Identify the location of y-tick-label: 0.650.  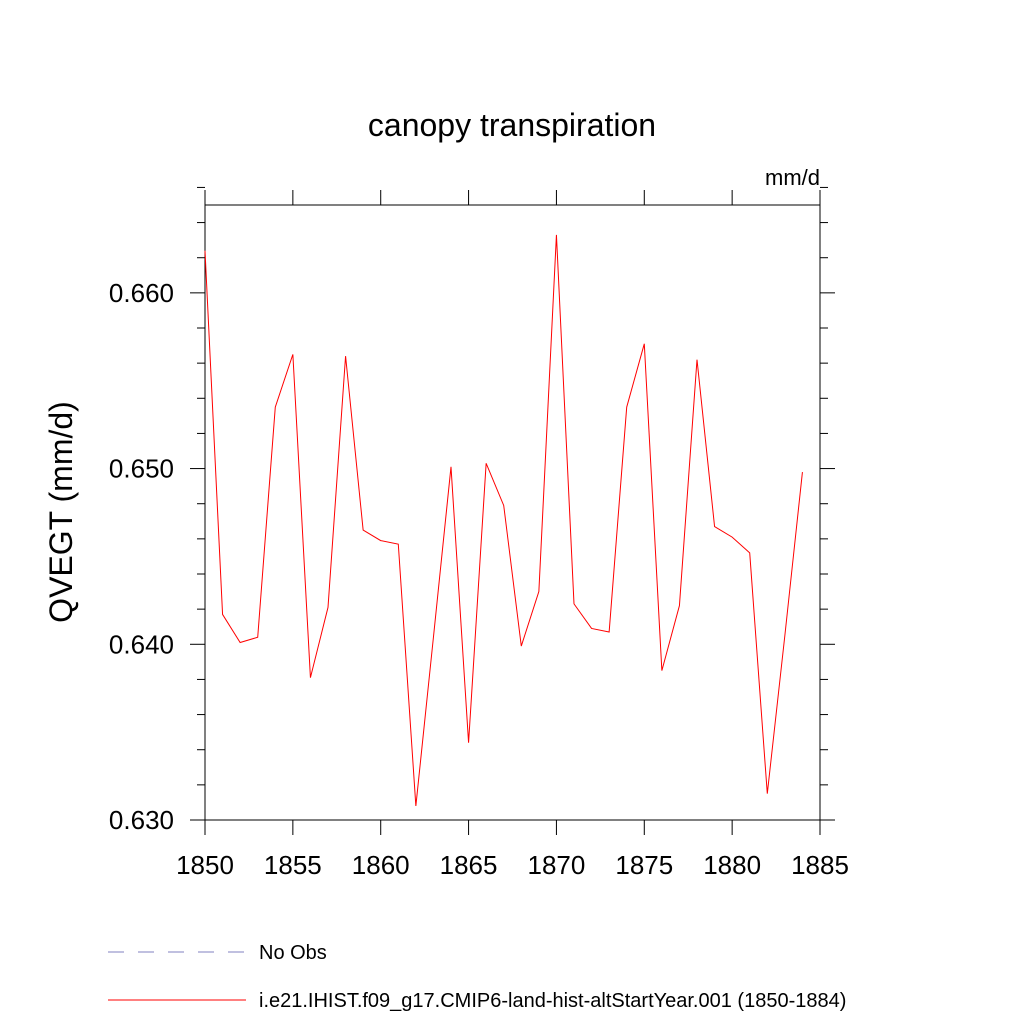
(141, 469).